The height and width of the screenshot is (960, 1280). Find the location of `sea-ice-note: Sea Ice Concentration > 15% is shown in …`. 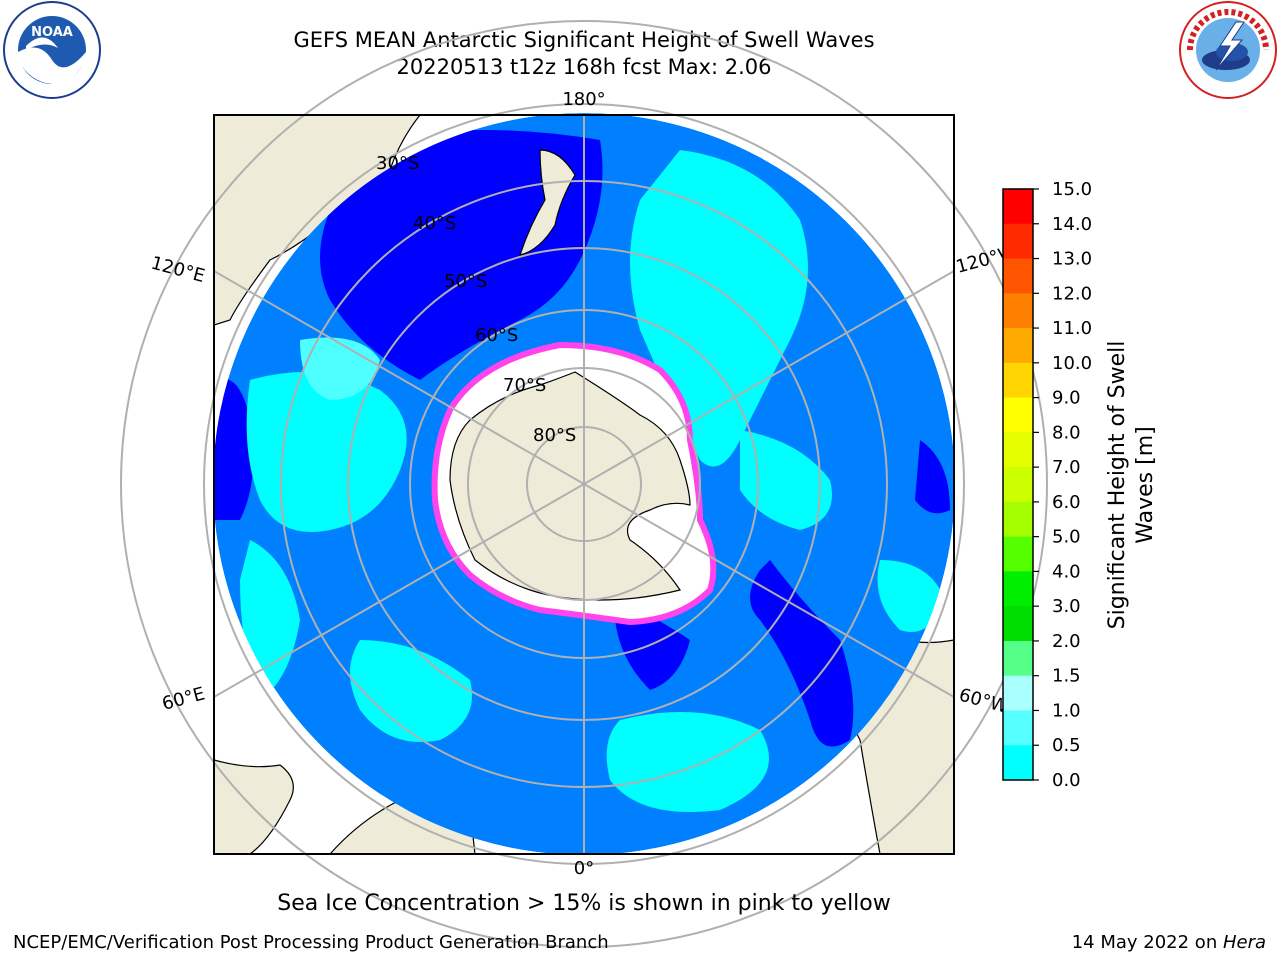

sea-ice-note: Sea Ice Concentration > 15% is shown in … is located at coordinates (584, 903).